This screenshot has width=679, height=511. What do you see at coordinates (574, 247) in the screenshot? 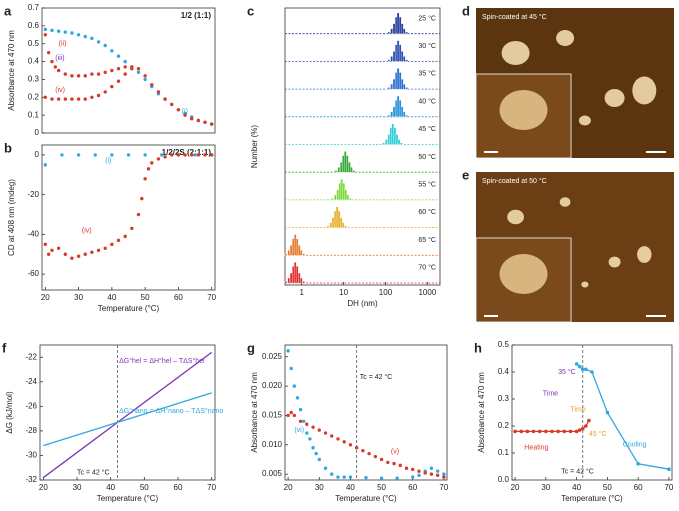
I see `afm-image` at bounding box center [574, 247].